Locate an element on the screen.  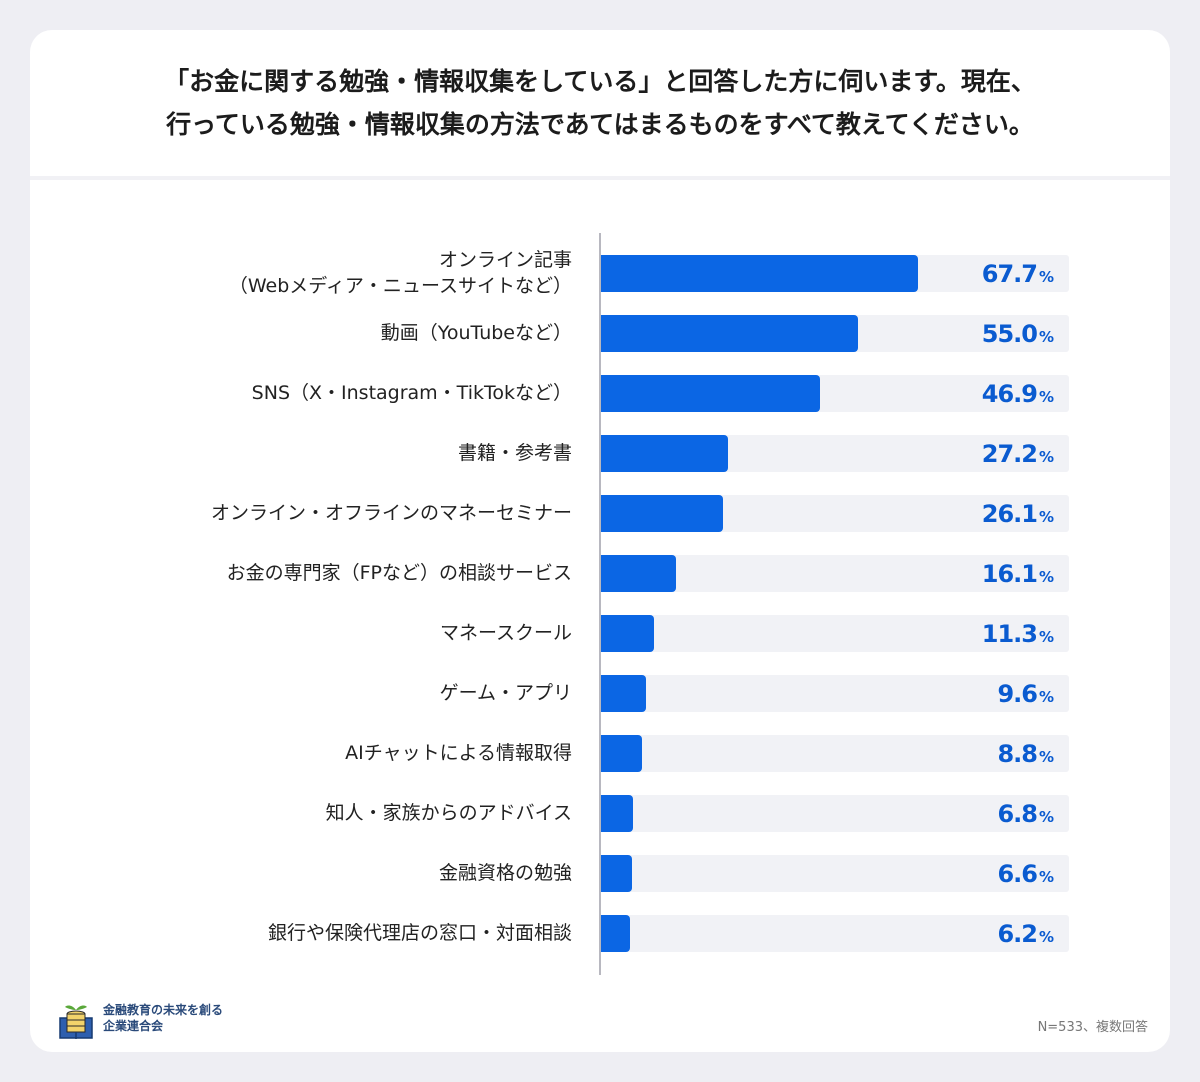
category-label-line: 書籍・参考書 is located at coordinates (514, 453).